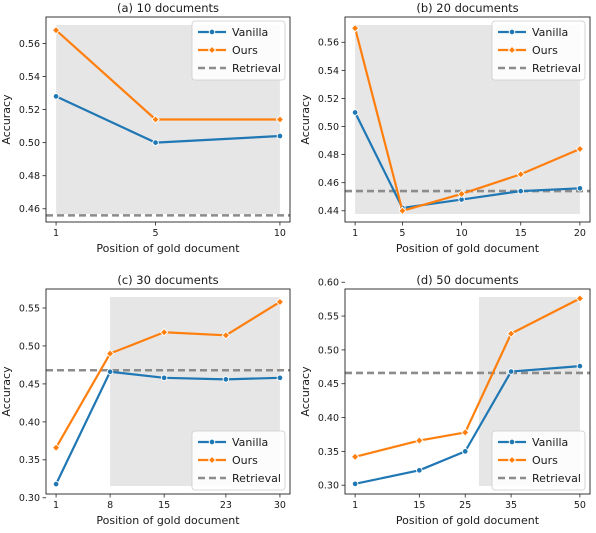 The width and height of the screenshot is (596, 533). Describe the element at coordinates (167, 280) in the screenshot. I see `panel-title: (c) 30 documents` at that location.